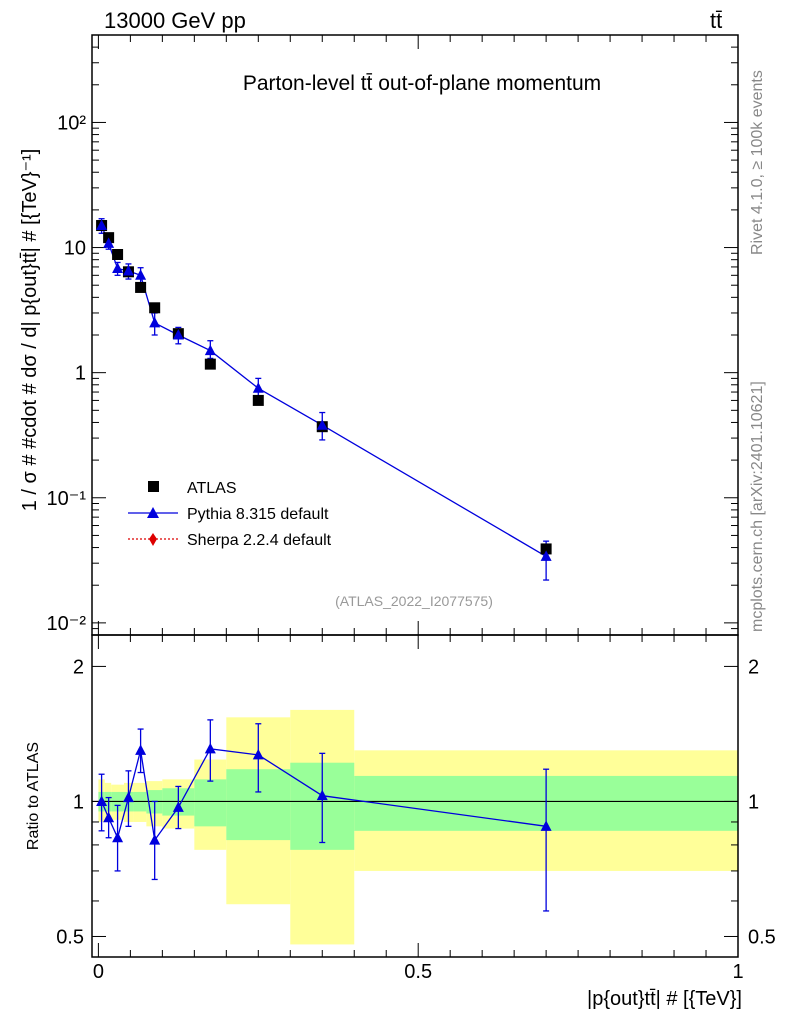  Describe the element at coordinates (737, 972) in the screenshot. I see `x-tick-label: 1` at that location.